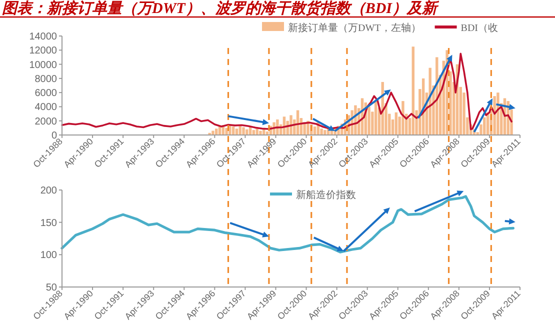  I want to click on y-tick-label: 6000, so click(46, 94).